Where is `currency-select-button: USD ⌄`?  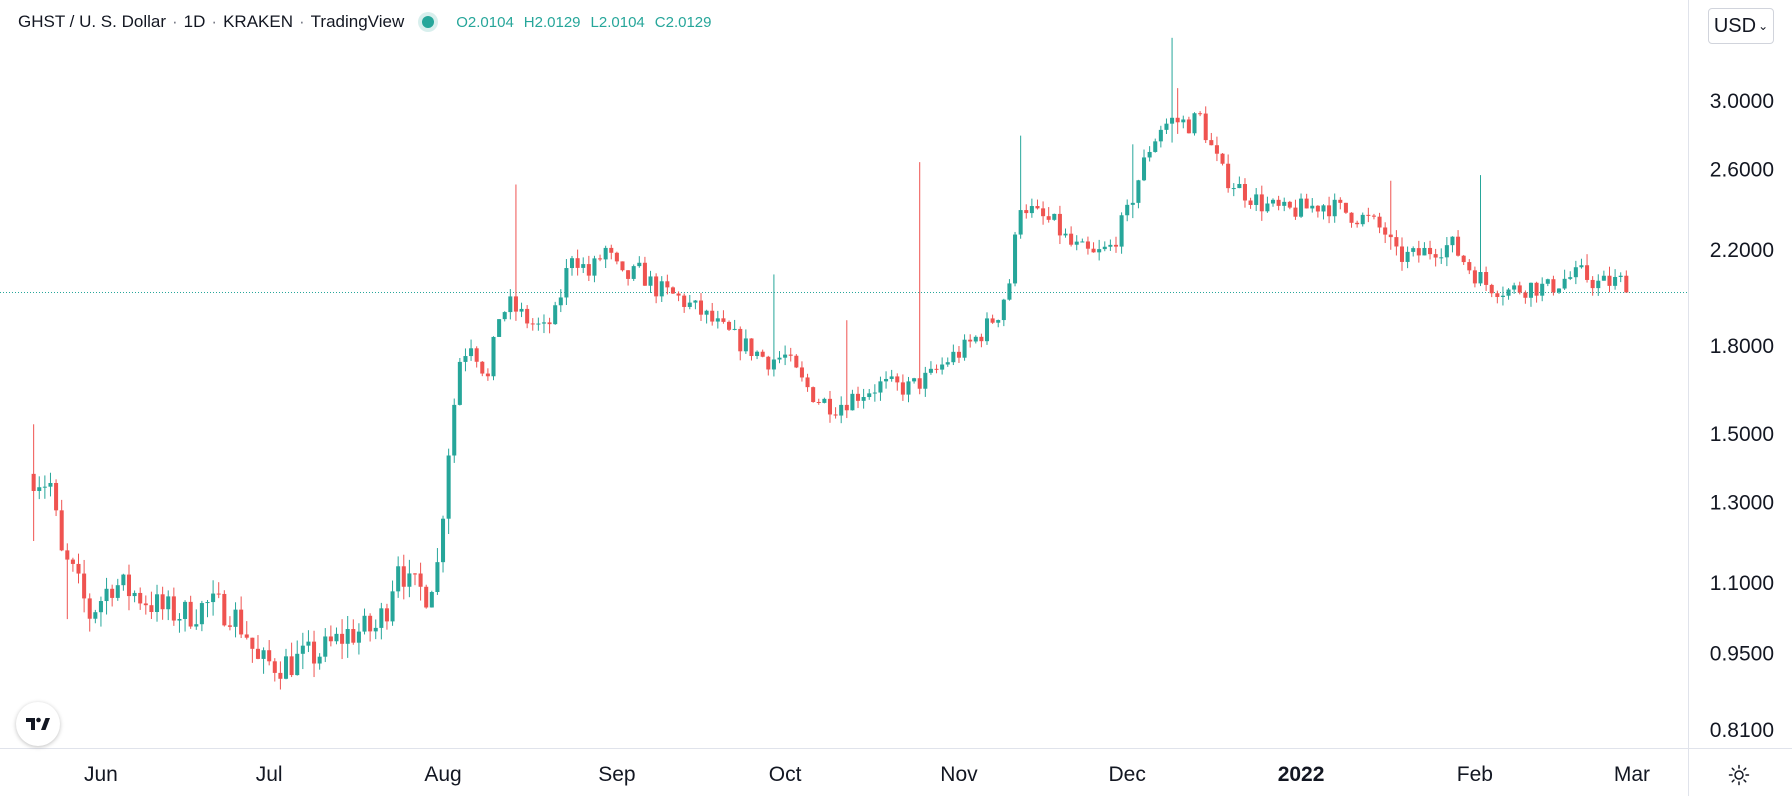
currency-select-button: USD ⌄ is located at coordinates (1741, 26).